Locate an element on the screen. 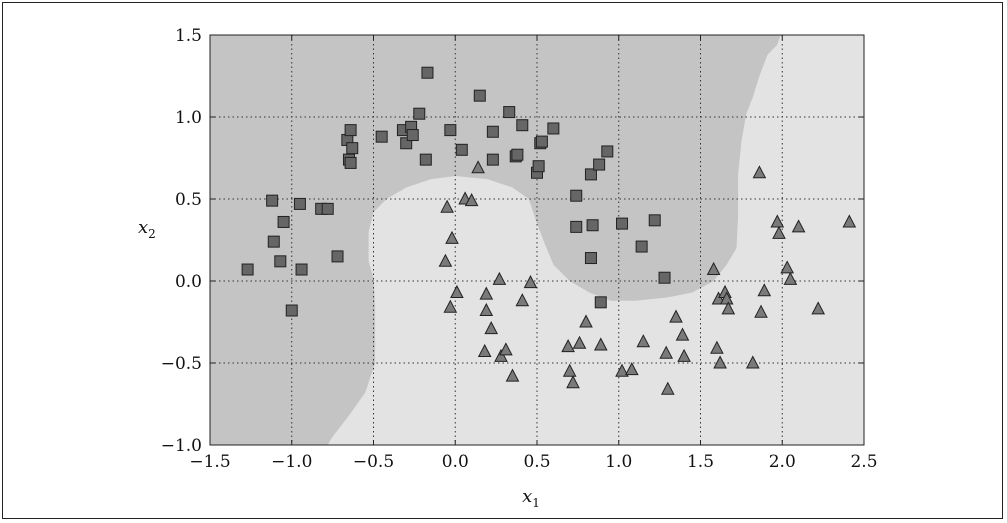 The height and width of the screenshot is (523, 1007). x-tick-label: 1.5 is located at coordinates (700, 462).